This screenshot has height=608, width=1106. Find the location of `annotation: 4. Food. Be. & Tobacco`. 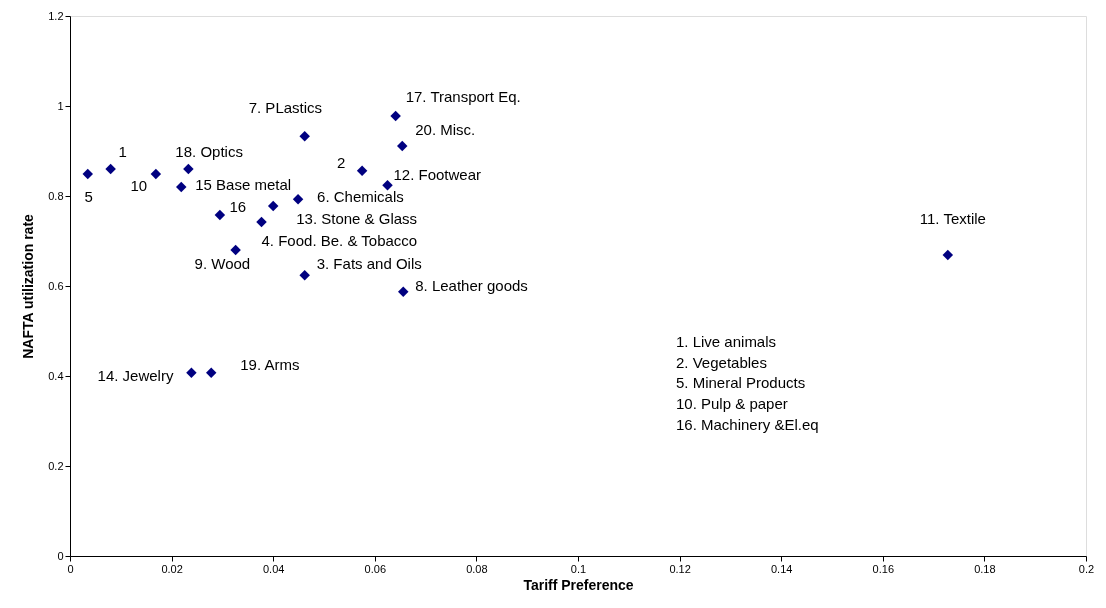

annotation: 4. Food. Be. & Tobacco is located at coordinates (339, 241).